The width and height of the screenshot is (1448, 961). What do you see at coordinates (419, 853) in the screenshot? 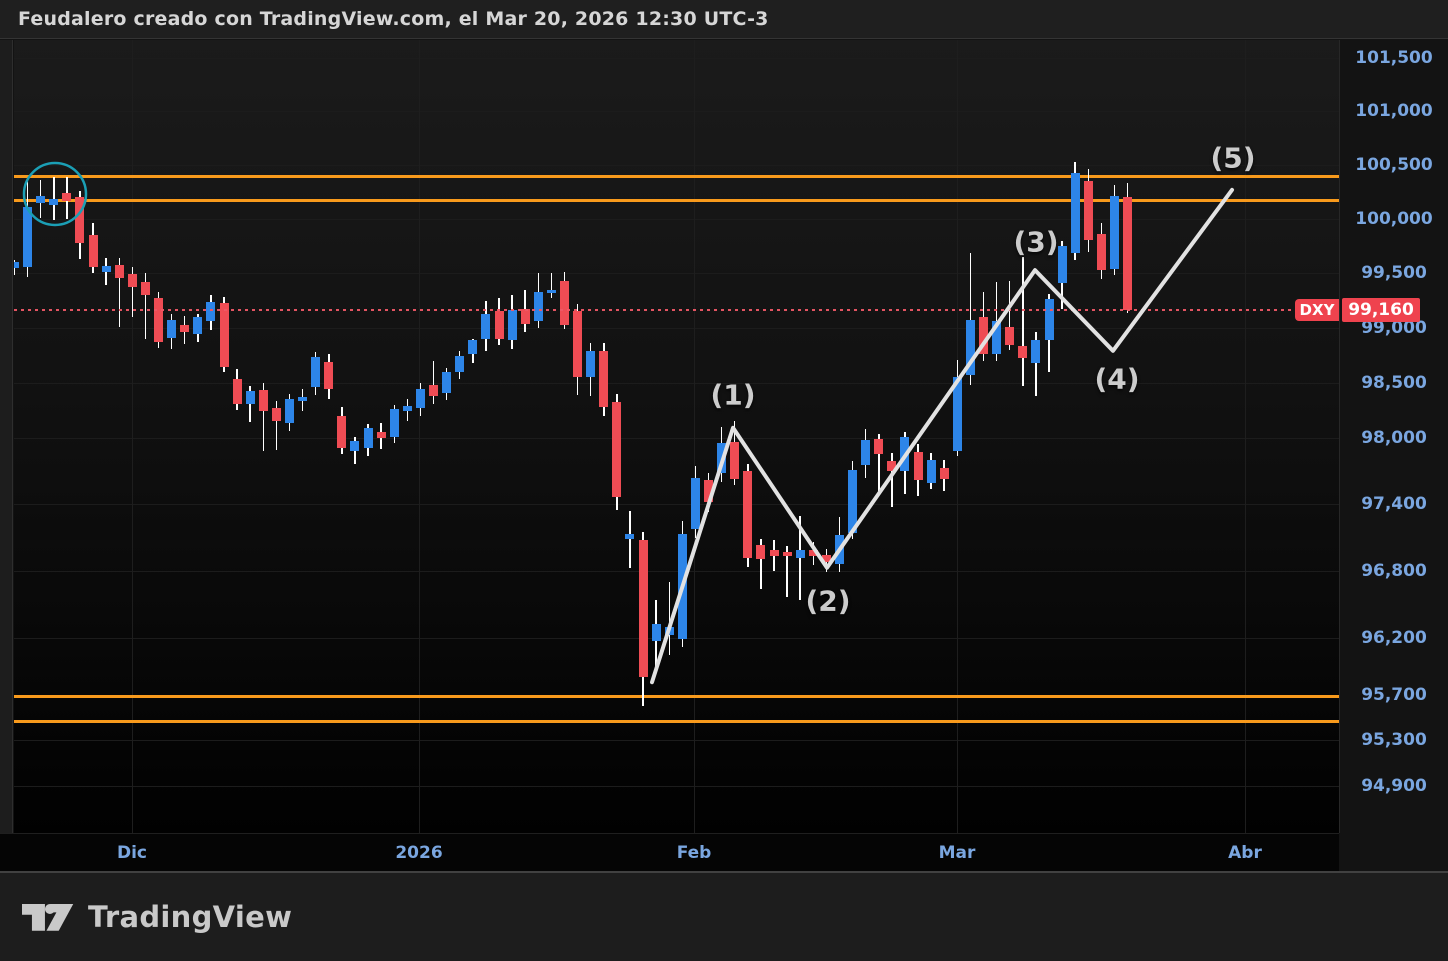
I see `time-axis-label-2026: 2026` at bounding box center [419, 853].